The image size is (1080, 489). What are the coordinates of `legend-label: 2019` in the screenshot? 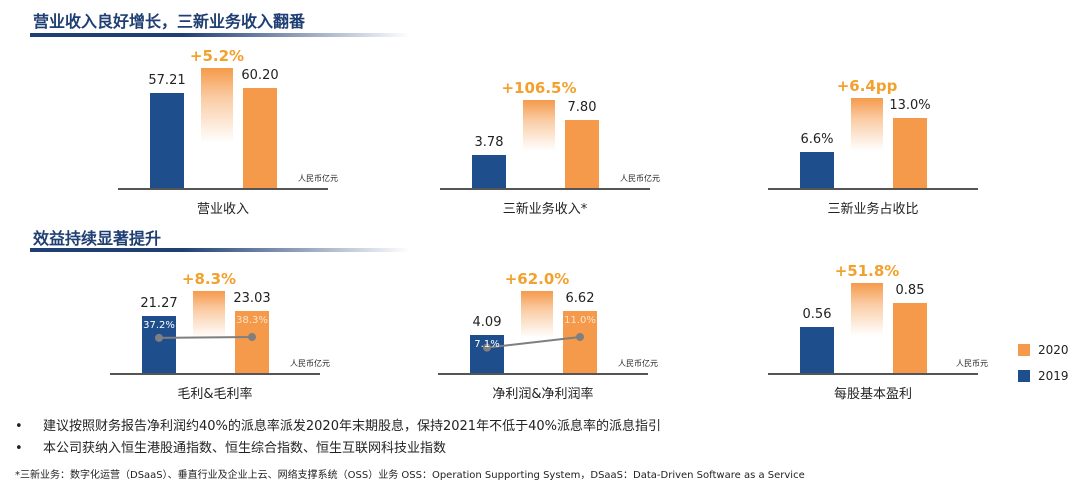 It's located at (1053, 376).